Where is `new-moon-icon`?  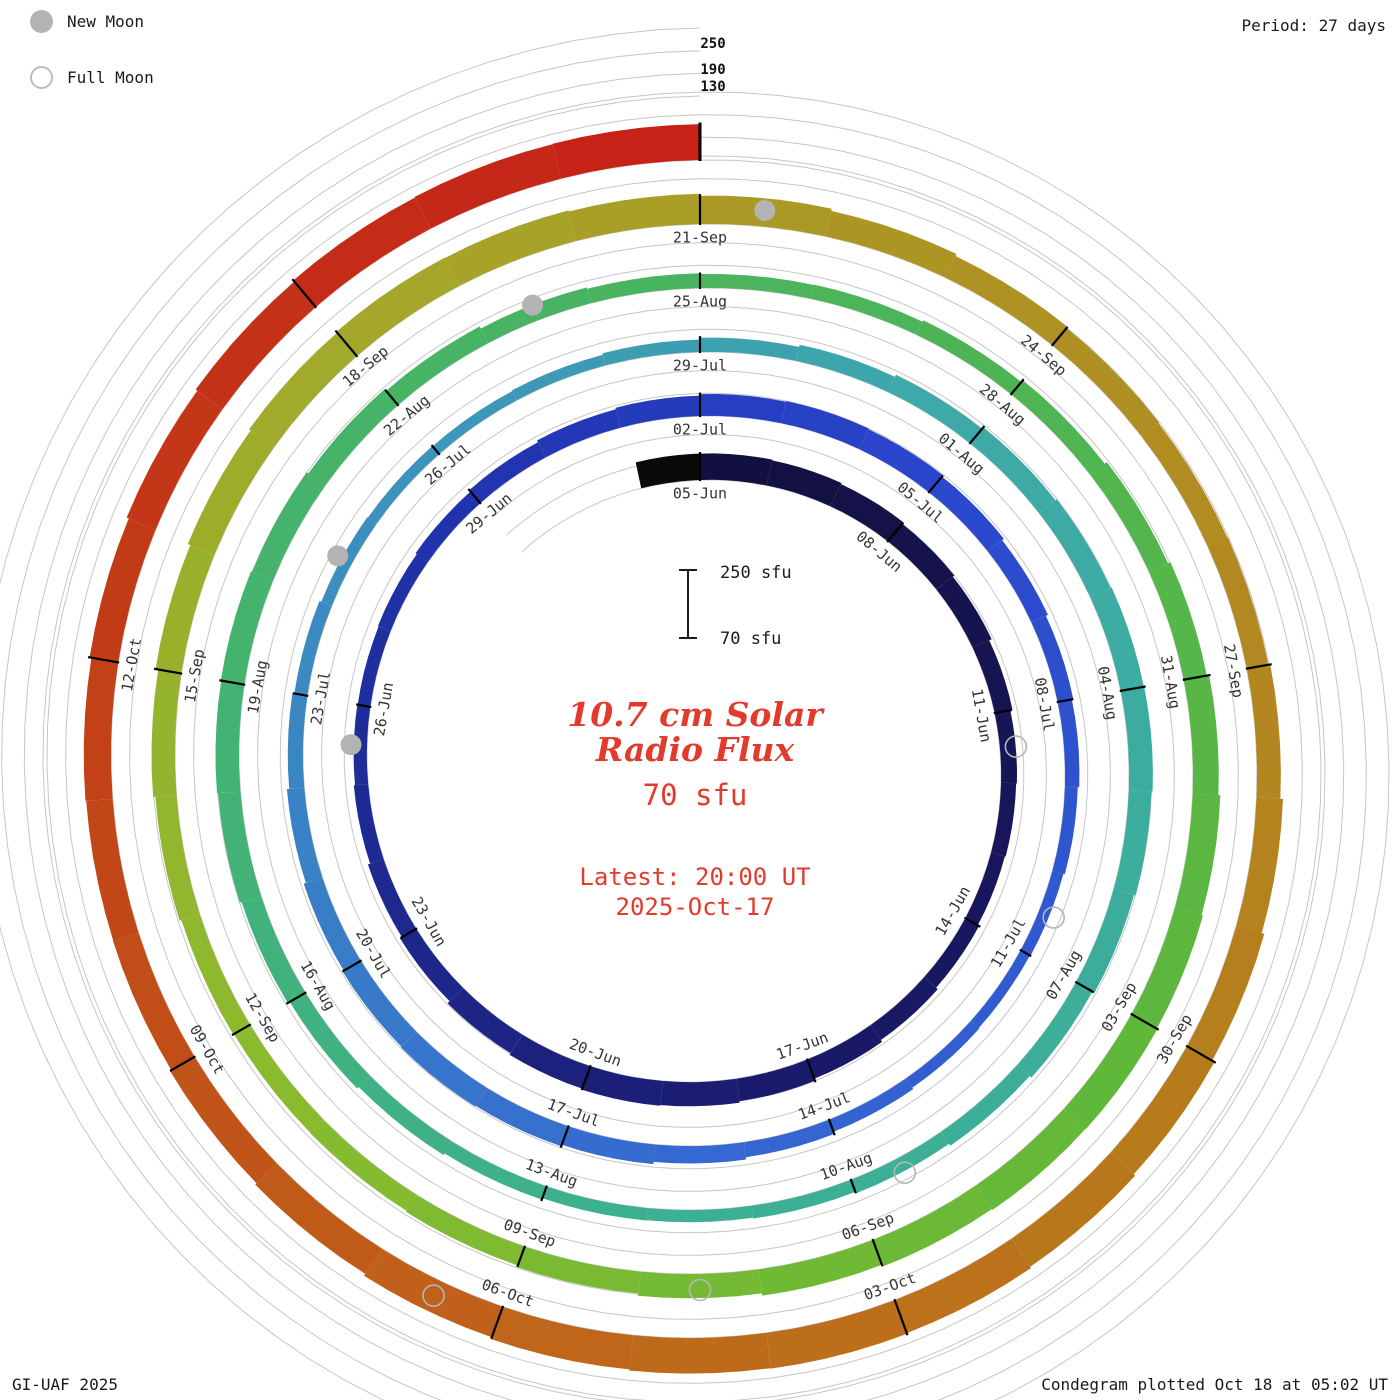
new-moon-icon is located at coordinates (41, 21).